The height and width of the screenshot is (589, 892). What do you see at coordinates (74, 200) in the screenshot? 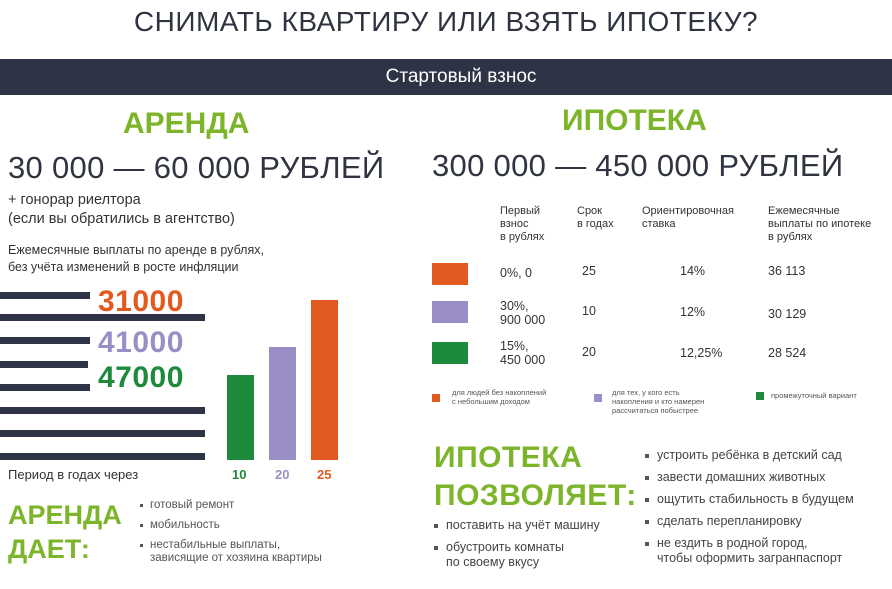
I see `rent-note-line: + гонорар риелтора` at bounding box center [74, 200].